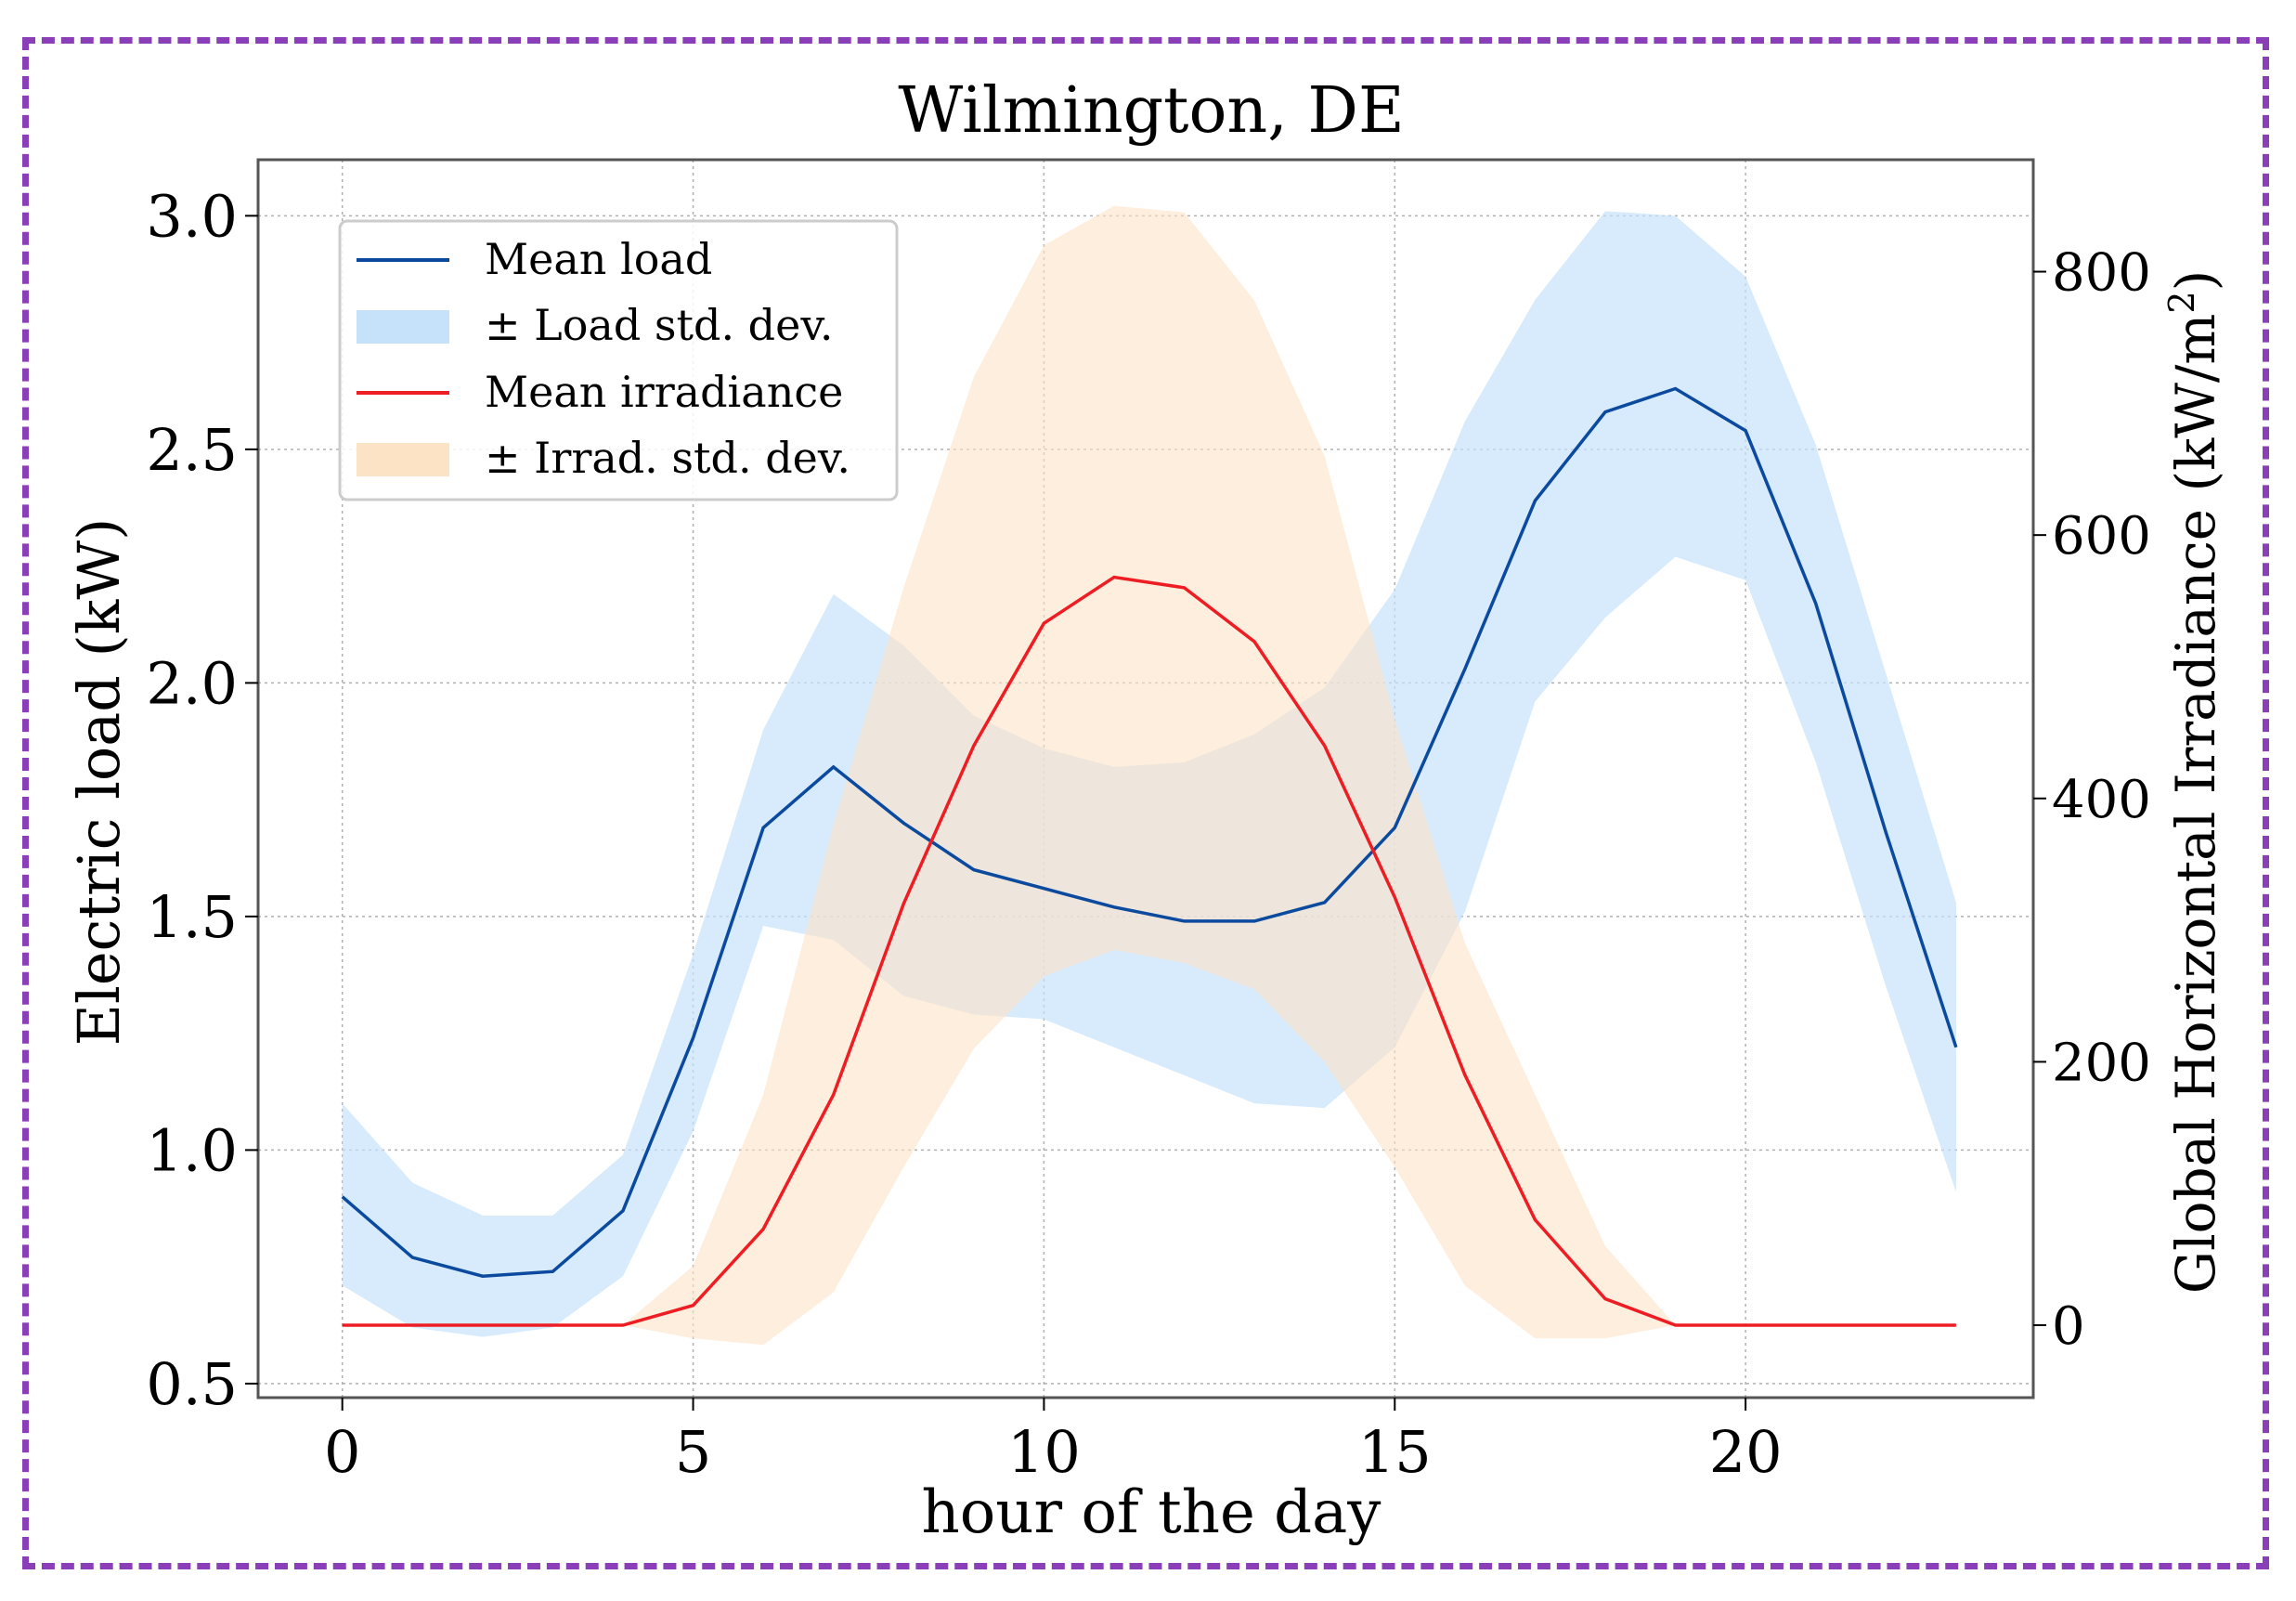 This screenshot has height=1601, width=2296. I want to click on y2-tick-label: 800, so click(2101, 274).